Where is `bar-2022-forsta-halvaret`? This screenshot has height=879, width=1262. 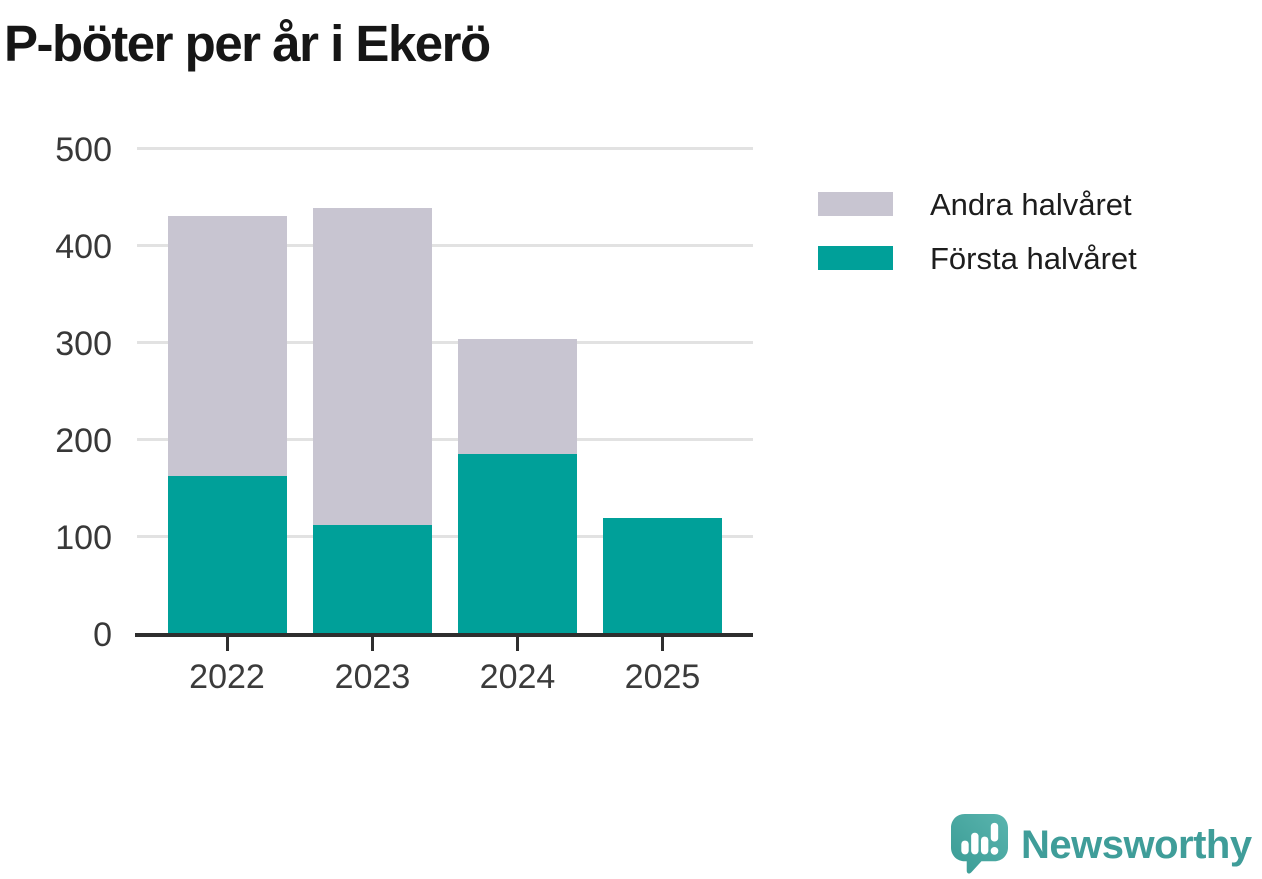 bar-2022-forsta-halvaret is located at coordinates (227, 554).